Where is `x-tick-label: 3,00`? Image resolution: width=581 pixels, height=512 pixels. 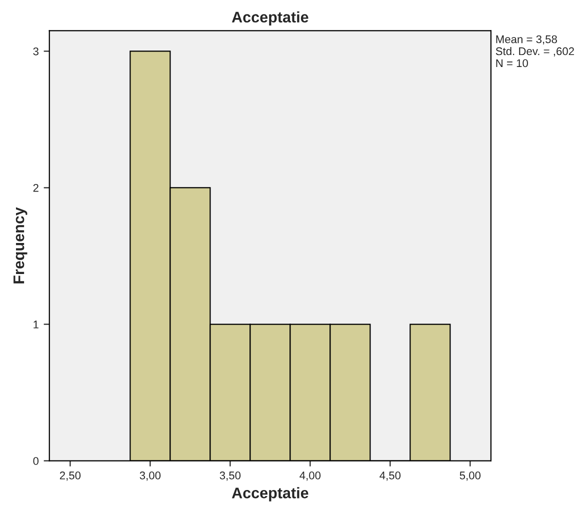
x-tick-label: 3,00 is located at coordinates (150, 476).